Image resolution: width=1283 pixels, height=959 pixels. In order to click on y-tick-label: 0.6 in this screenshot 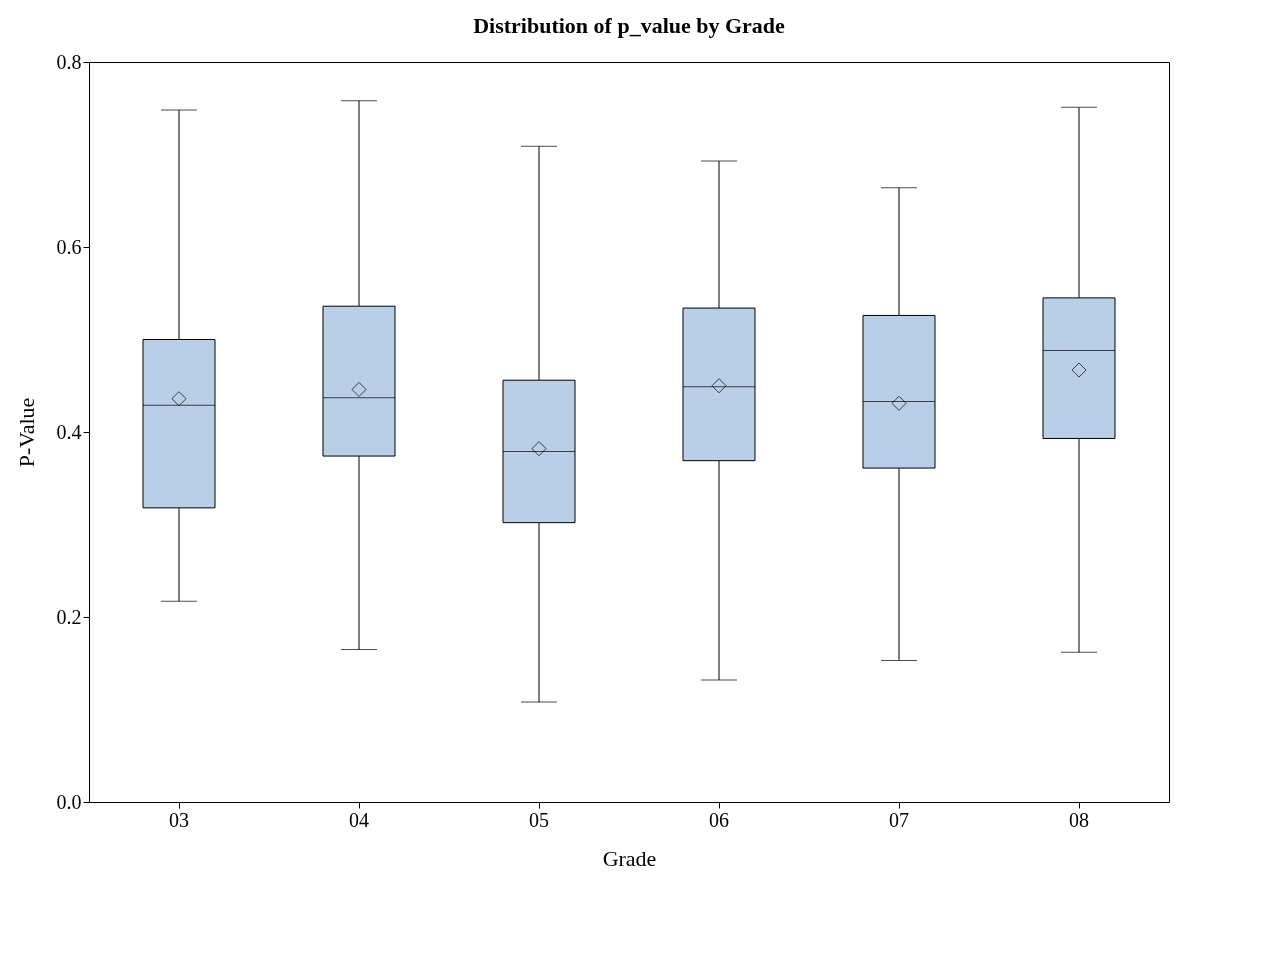, I will do `click(69, 246)`.